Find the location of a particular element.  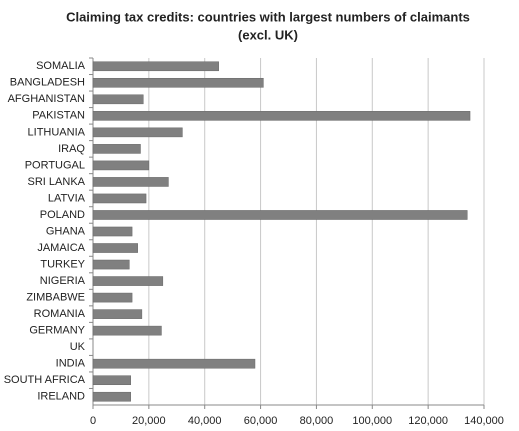

y-tick-label: SOMALIA is located at coordinates (61, 66).